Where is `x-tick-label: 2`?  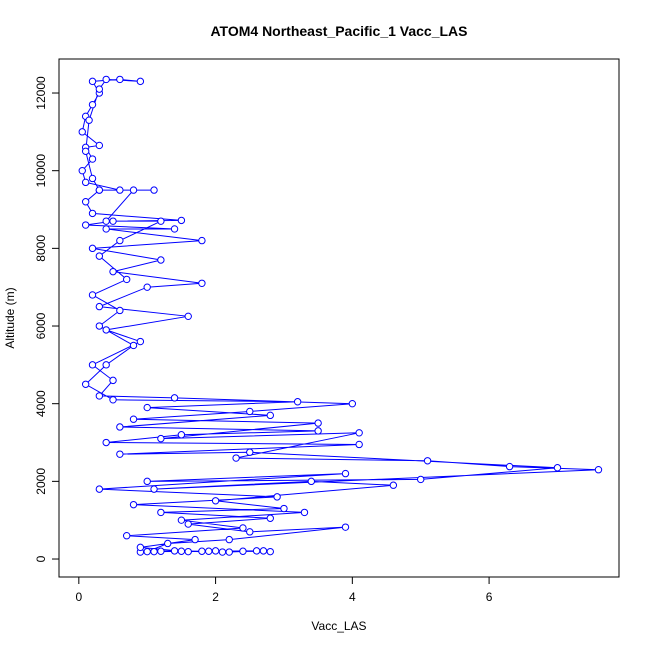
x-tick-label: 2 is located at coordinates (215, 597).